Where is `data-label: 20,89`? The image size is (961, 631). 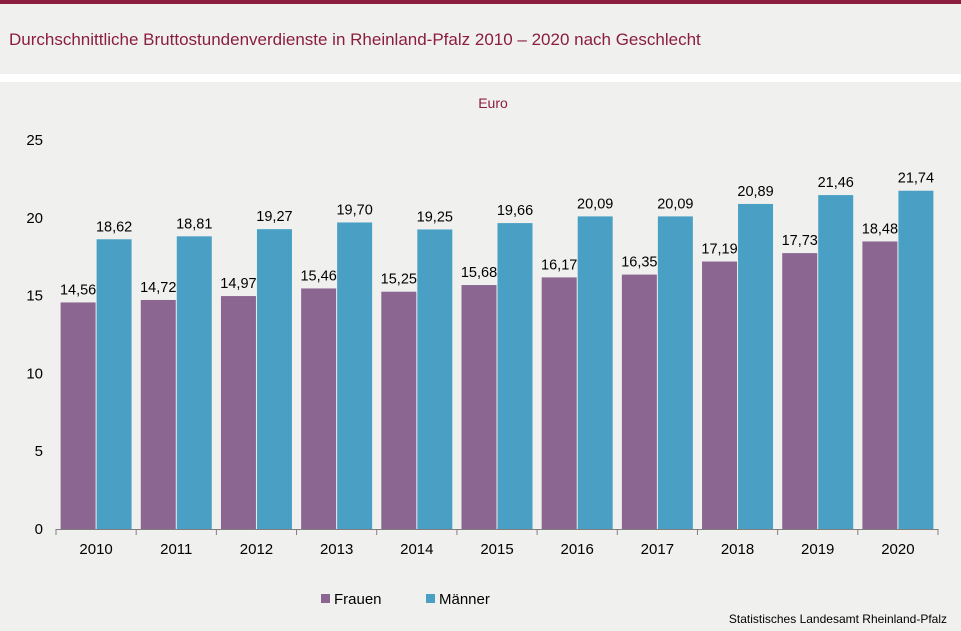 data-label: 20,89 is located at coordinates (755, 192).